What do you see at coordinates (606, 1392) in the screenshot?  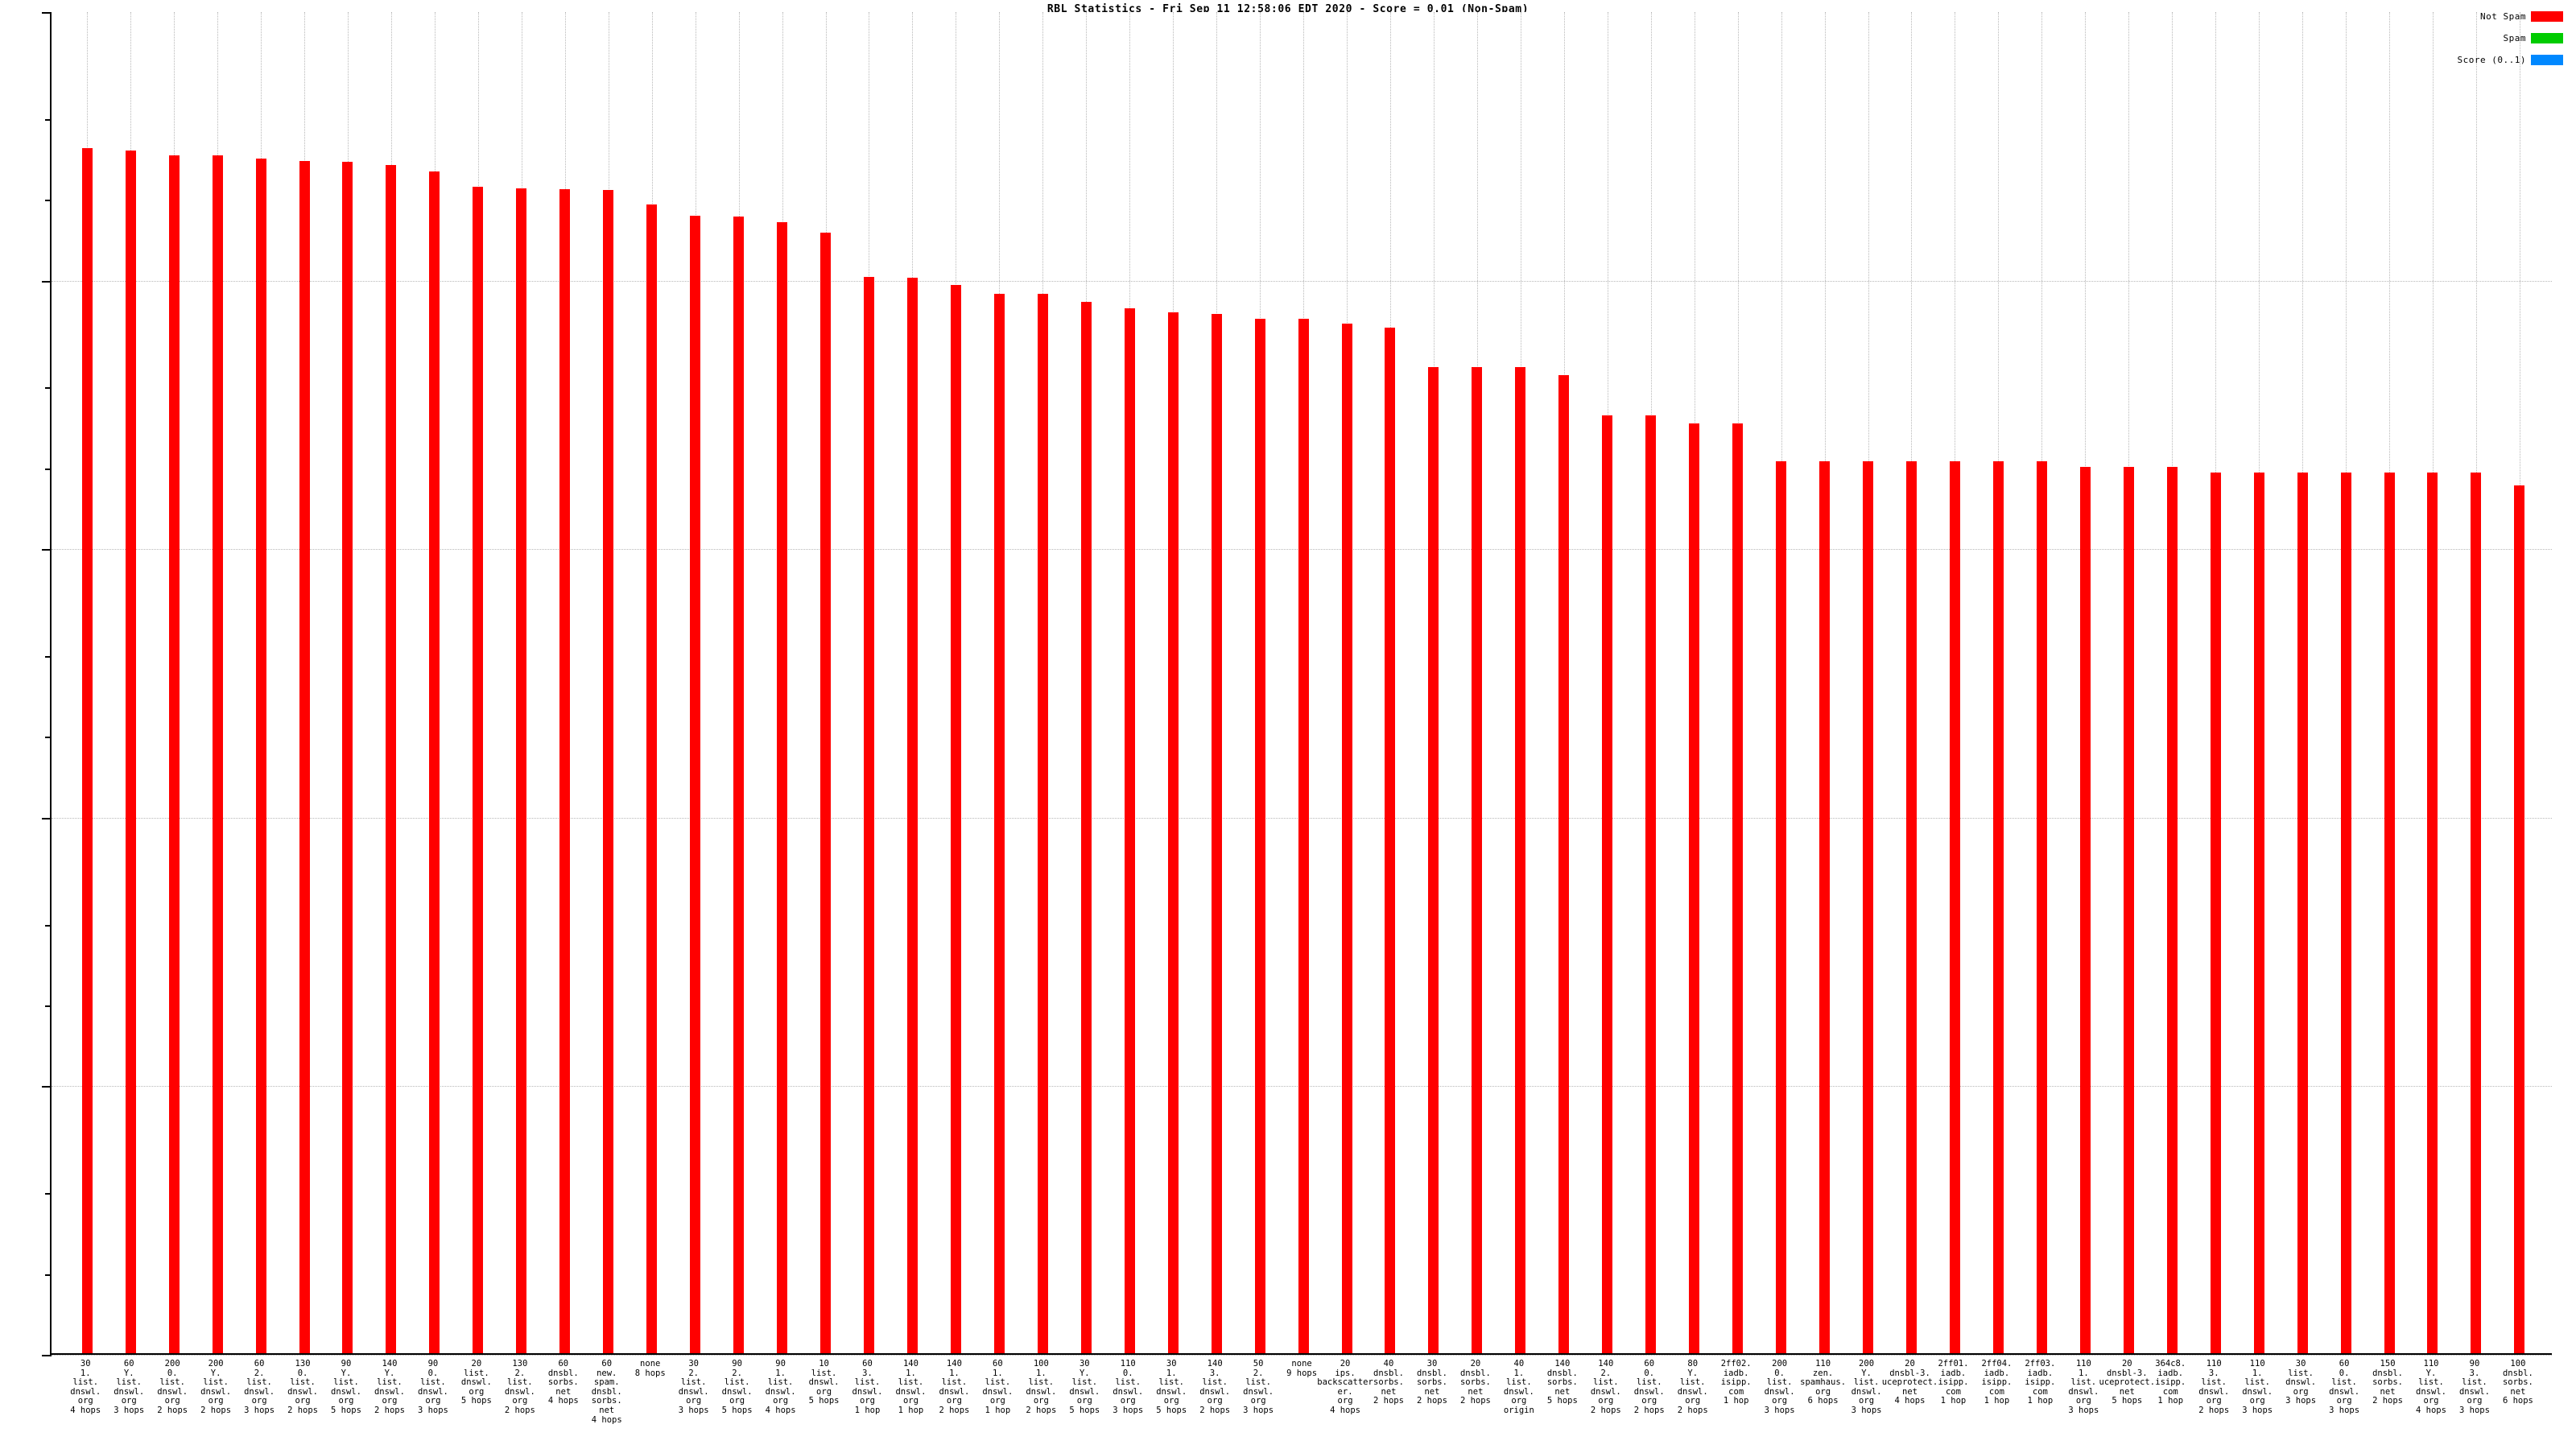 I see `x-axis-tick-label: 60 new. spam. dnsbl. sorbs. net 4 hops` at bounding box center [606, 1392].